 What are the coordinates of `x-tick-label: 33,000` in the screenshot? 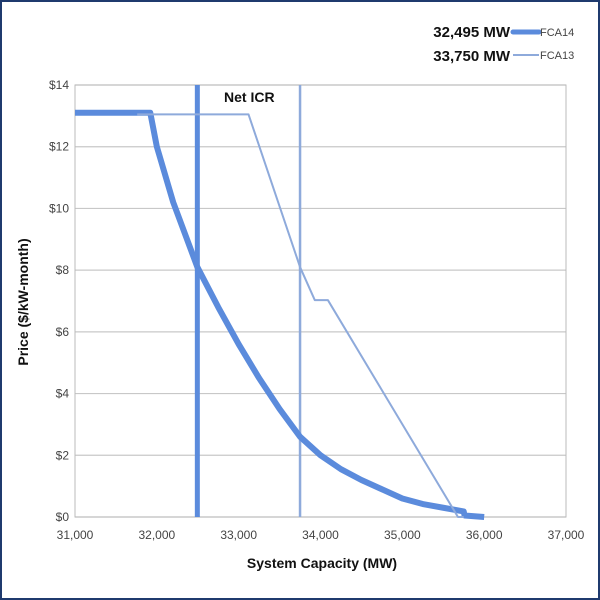 It's located at (238, 535).